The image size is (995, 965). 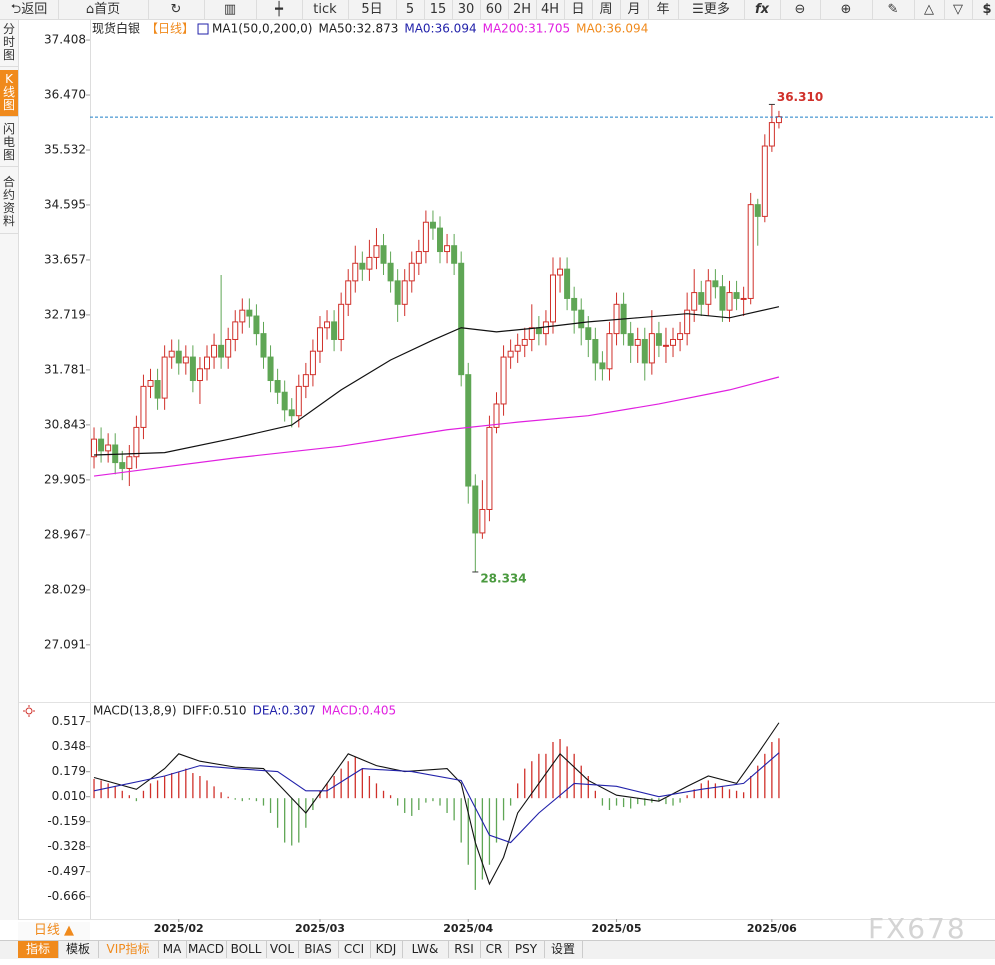 I want to click on x-tick-label: 2025/02, so click(x=179, y=928).